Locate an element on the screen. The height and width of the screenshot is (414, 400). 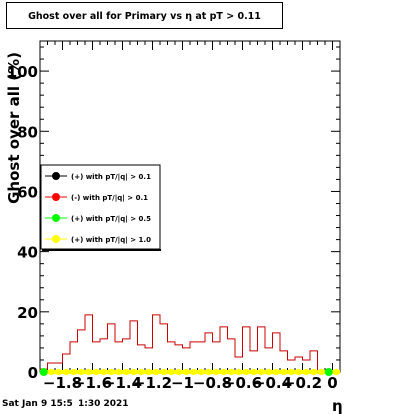
x-tick-label: 0 is located at coordinates (332, 383).